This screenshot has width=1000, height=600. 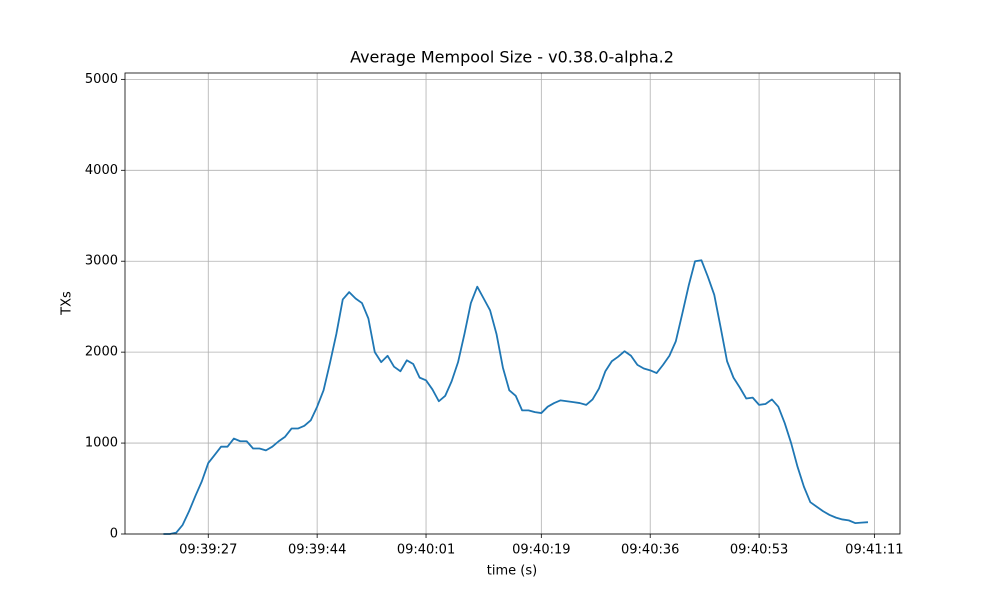 What do you see at coordinates (101, 352) in the screenshot?
I see `y-tick-label: 2000` at bounding box center [101, 352].